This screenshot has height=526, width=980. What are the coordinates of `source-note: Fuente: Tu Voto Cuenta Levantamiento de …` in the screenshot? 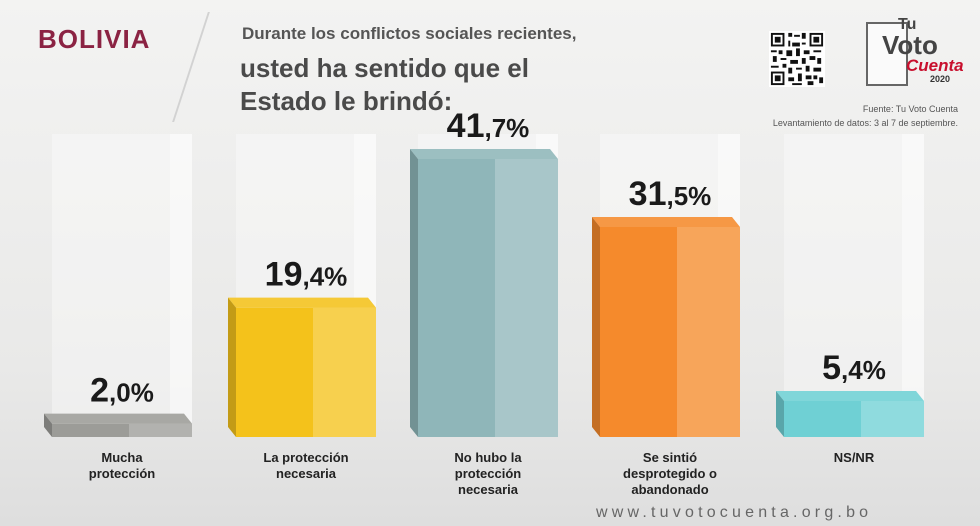 It's located at (865, 116).